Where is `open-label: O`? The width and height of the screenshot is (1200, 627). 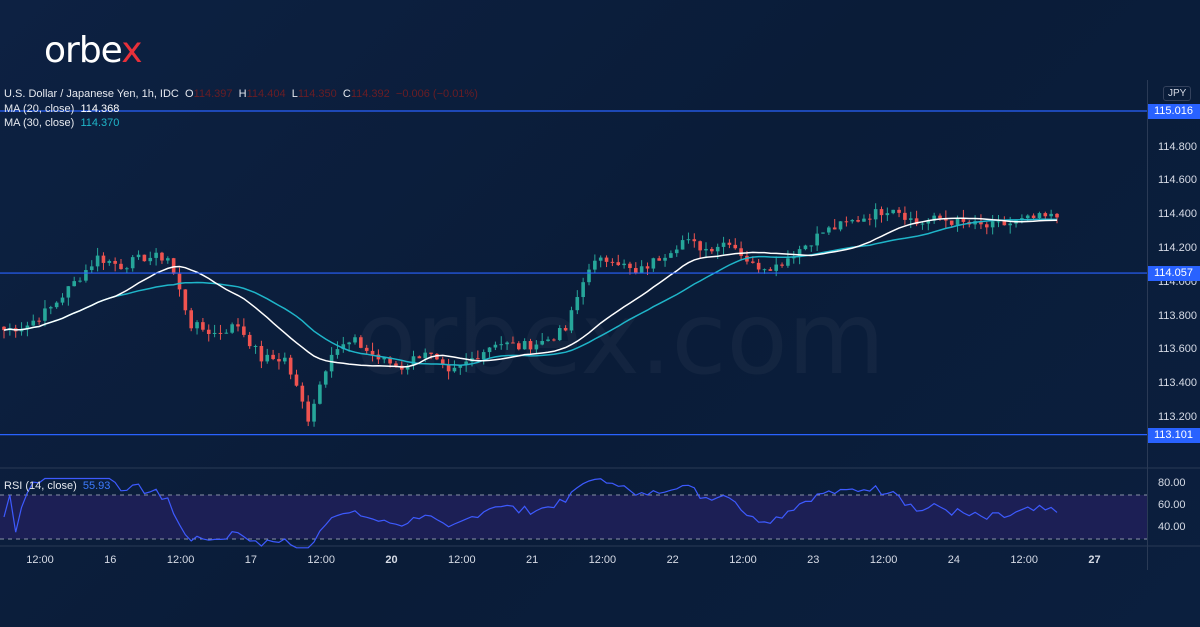
open-label: O is located at coordinates (189, 94).